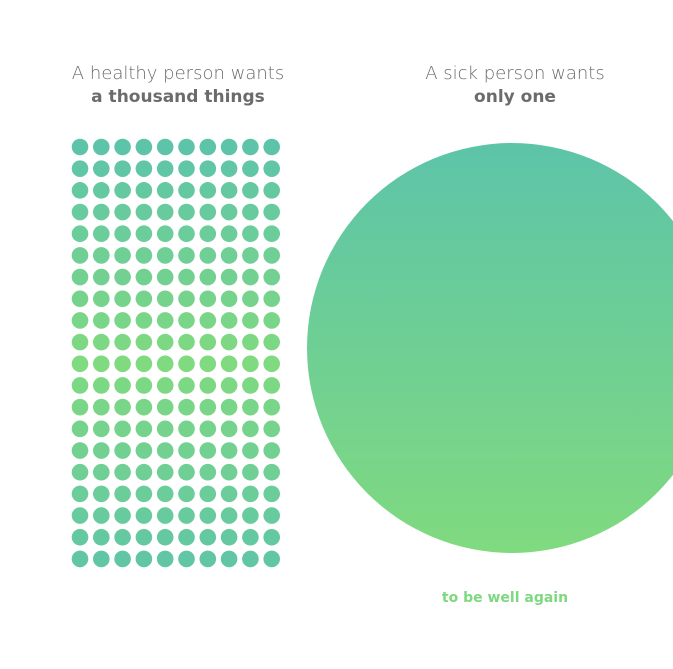 This screenshot has width=673, height=669. What do you see at coordinates (505, 598) in the screenshot?
I see `caption: to be well again` at bounding box center [505, 598].